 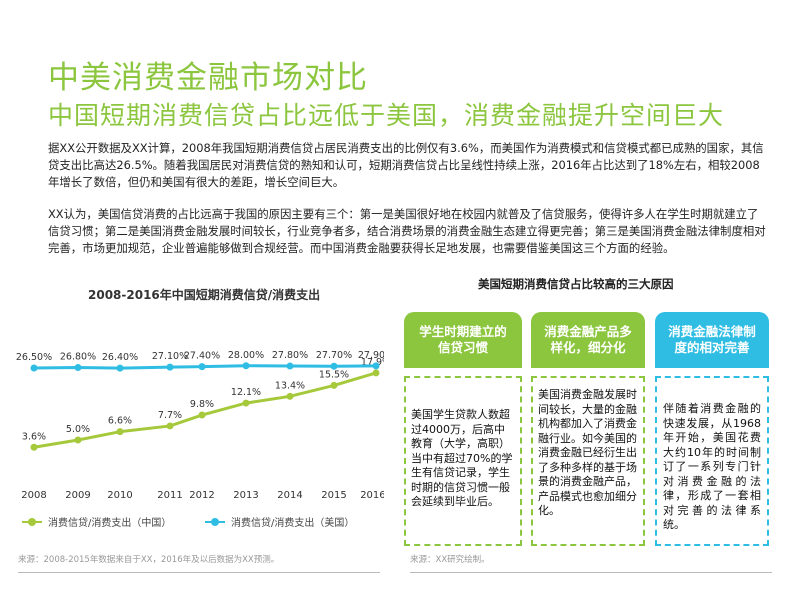 I want to click on data-label-usa: 28.00%, so click(x=246, y=355).